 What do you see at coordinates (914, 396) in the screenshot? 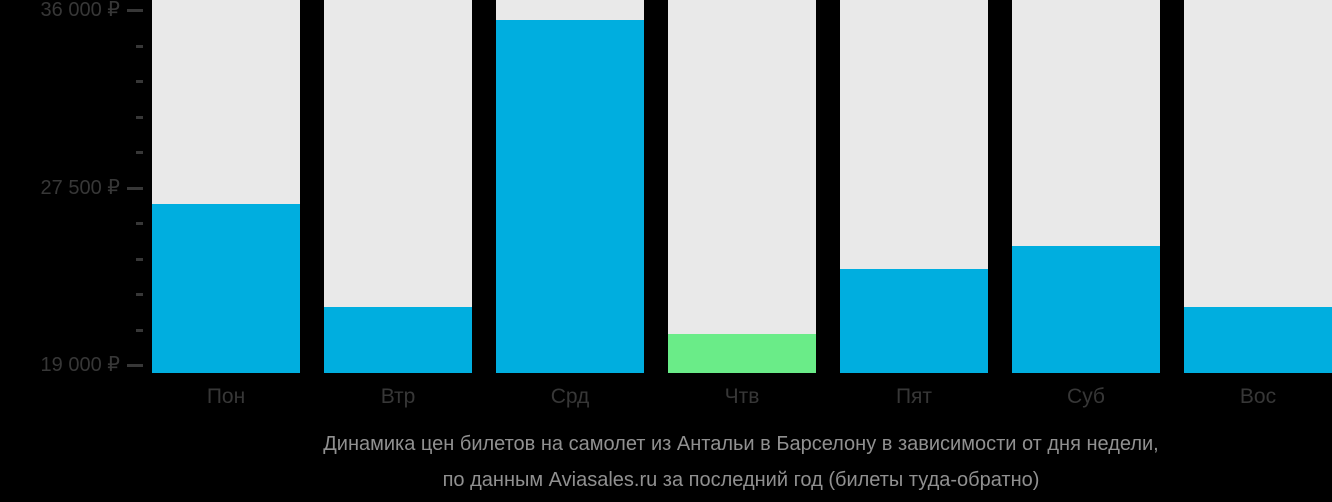
I see `x-axis-label: Пят` at bounding box center [914, 396].